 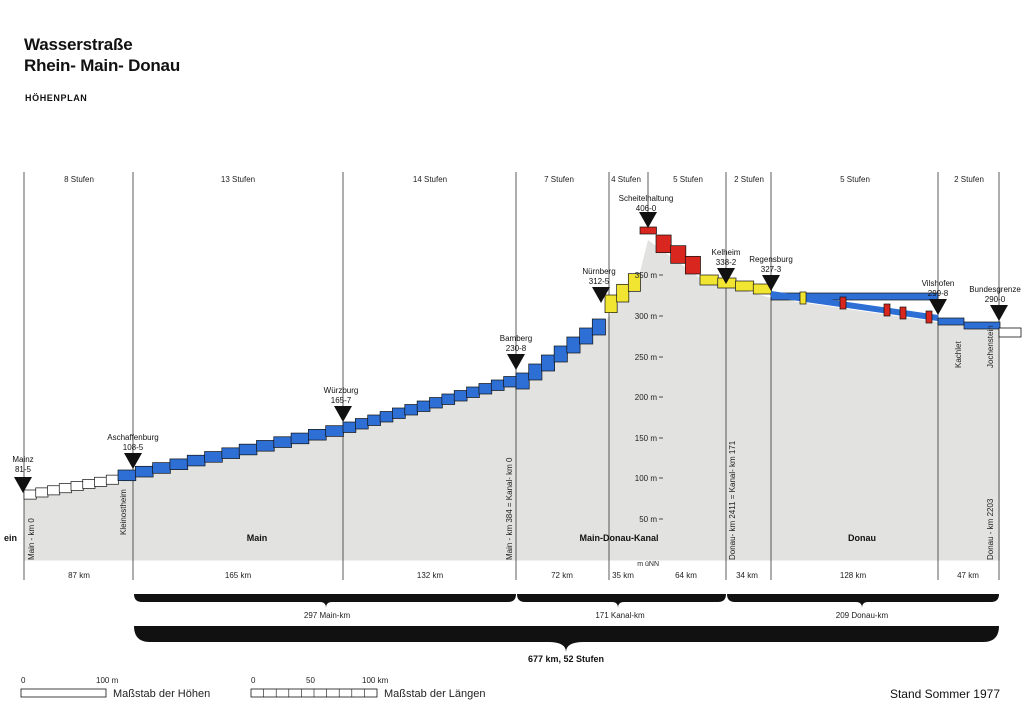 I want to click on section-steps-5: 4 Stufen, so click(x=626, y=179).